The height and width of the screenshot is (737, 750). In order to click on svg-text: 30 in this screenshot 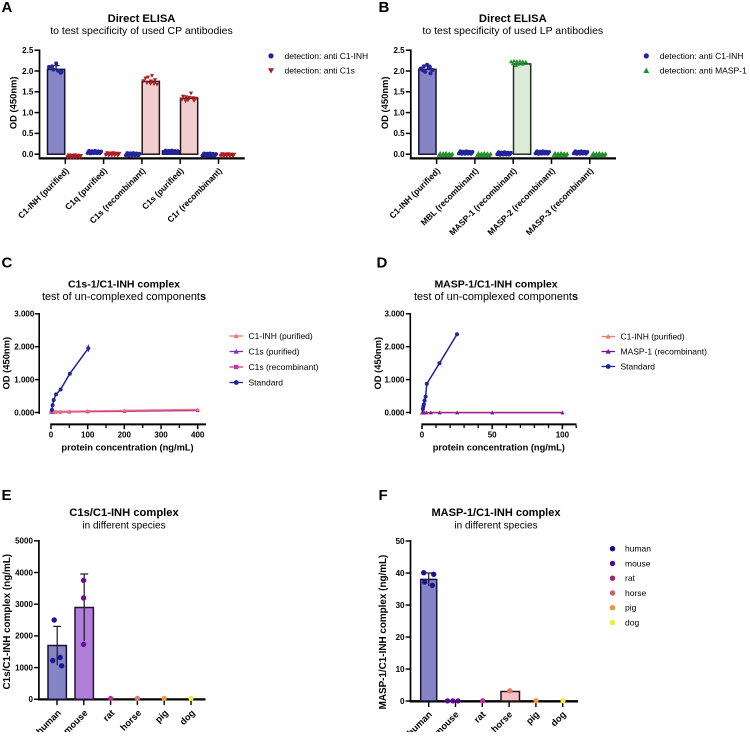, I will do `click(400, 605)`.